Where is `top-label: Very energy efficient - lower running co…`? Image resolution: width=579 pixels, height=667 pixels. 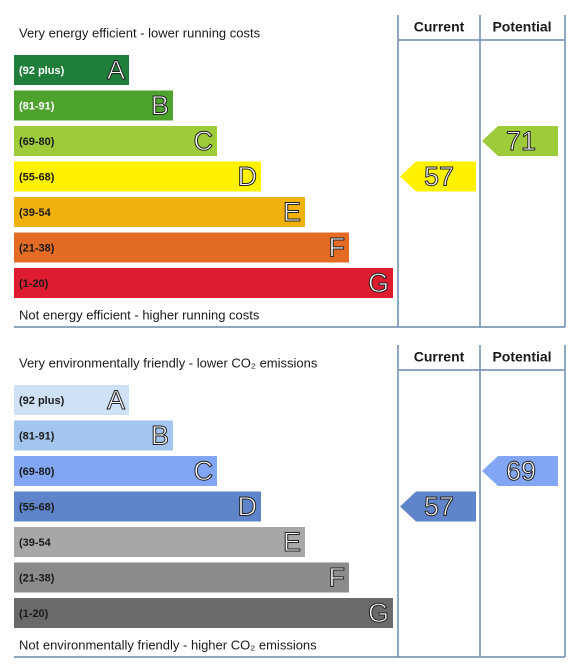
top-label: Very energy efficient - lower running co… is located at coordinates (140, 32).